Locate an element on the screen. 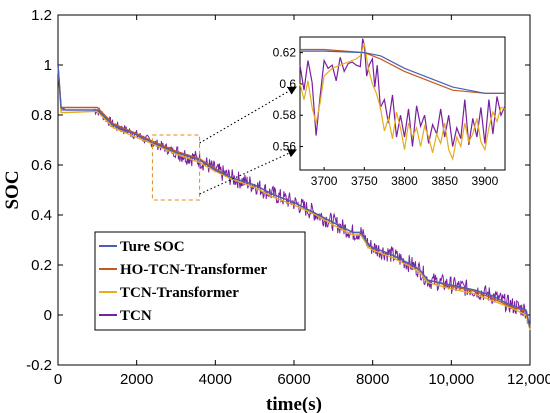  y-tick-label: 1 is located at coordinates (48, 65).